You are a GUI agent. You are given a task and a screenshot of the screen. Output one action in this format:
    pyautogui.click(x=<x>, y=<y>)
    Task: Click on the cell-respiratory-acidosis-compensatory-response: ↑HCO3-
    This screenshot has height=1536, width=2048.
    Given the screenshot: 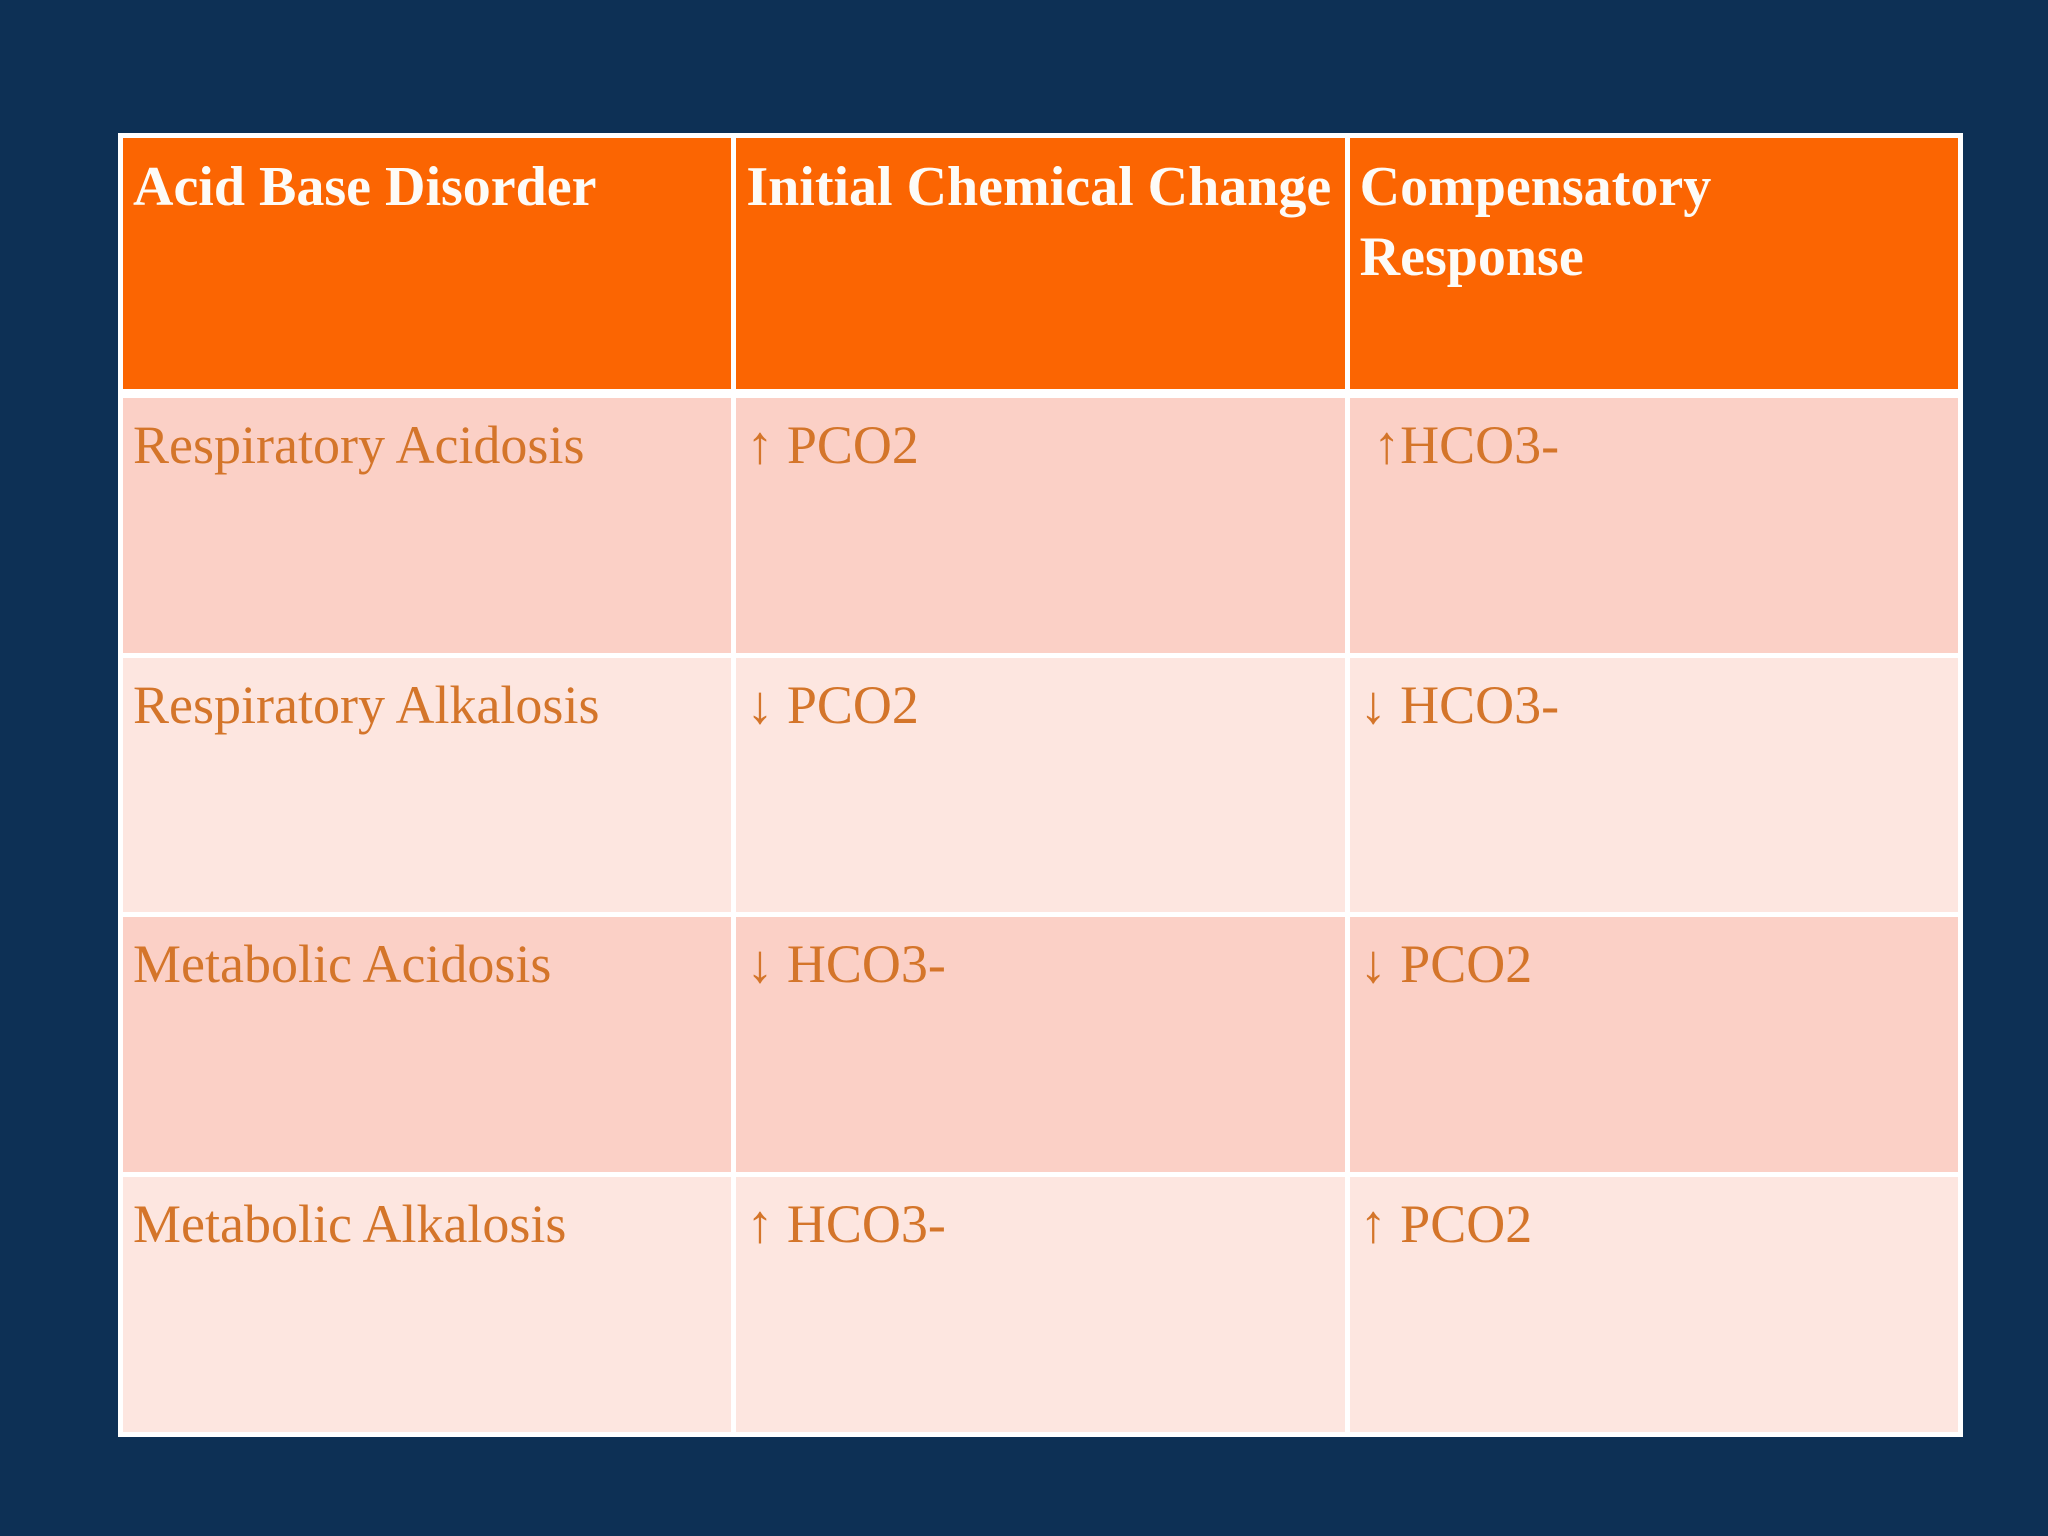 What is the action you would take?
    pyautogui.click(x=1653, y=525)
    